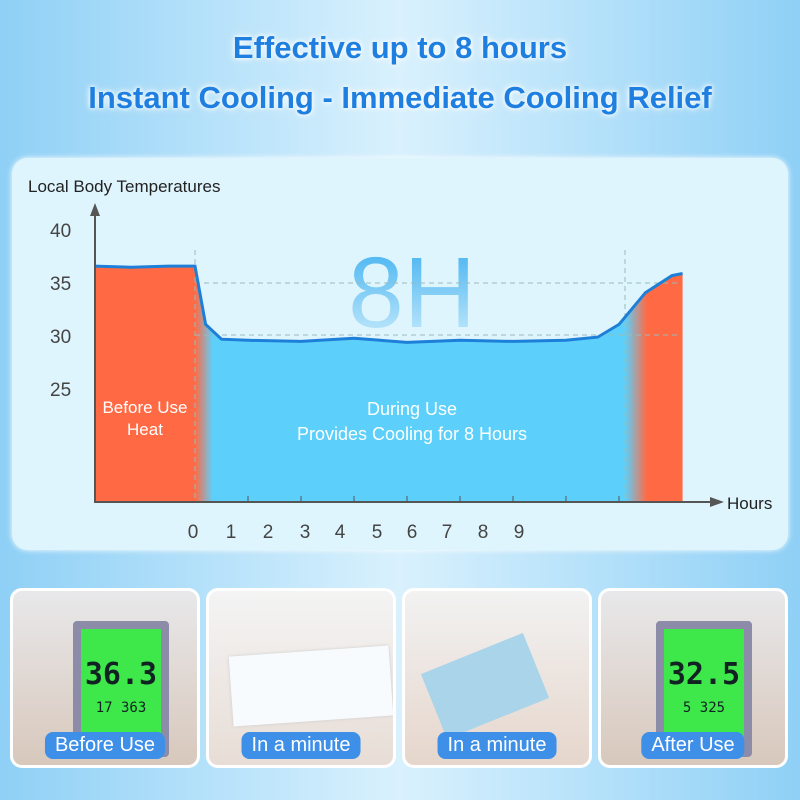 The width and height of the screenshot is (800, 800). I want to click on photo-before-use: 36.3 17 363 Before Use, so click(105, 678).